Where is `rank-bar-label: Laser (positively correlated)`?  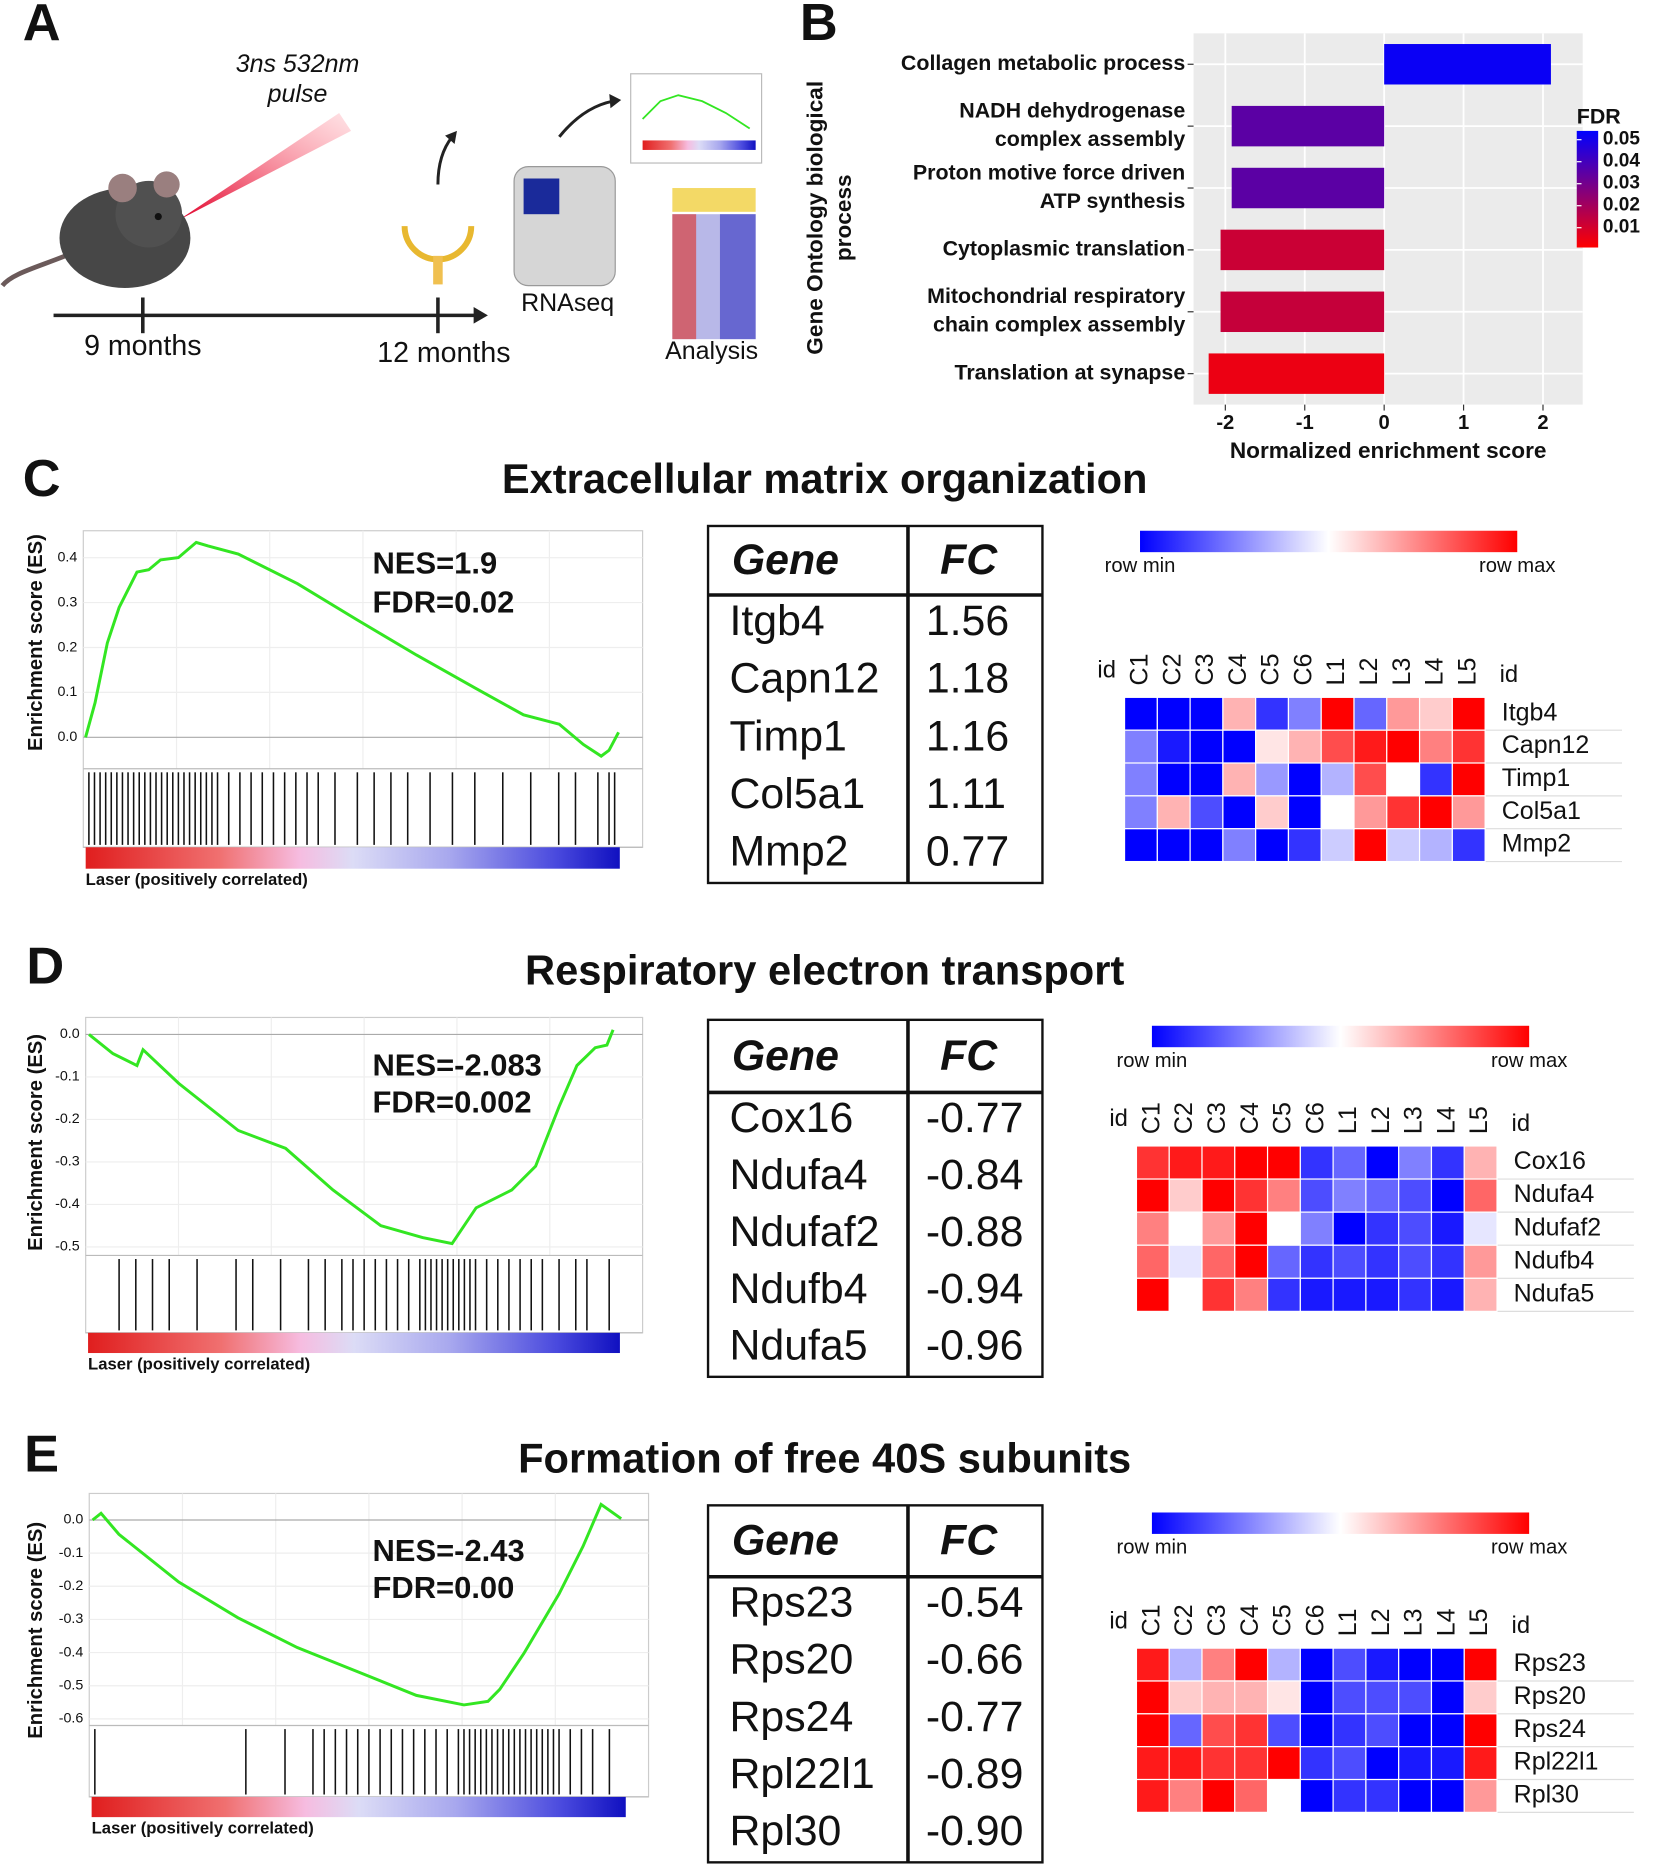
rank-bar-label: Laser (positively correlated) is located at coordinates (197, 879).